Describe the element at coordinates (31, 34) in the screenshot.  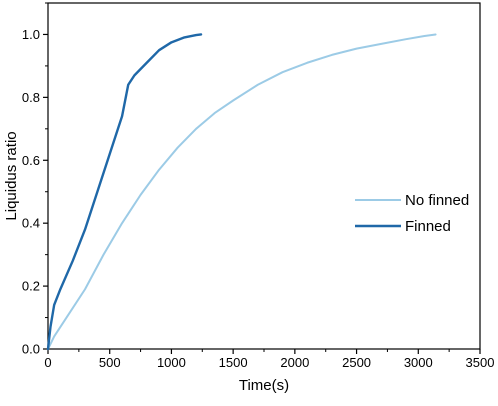
I see `y-tick-label: 1.0` at that location.